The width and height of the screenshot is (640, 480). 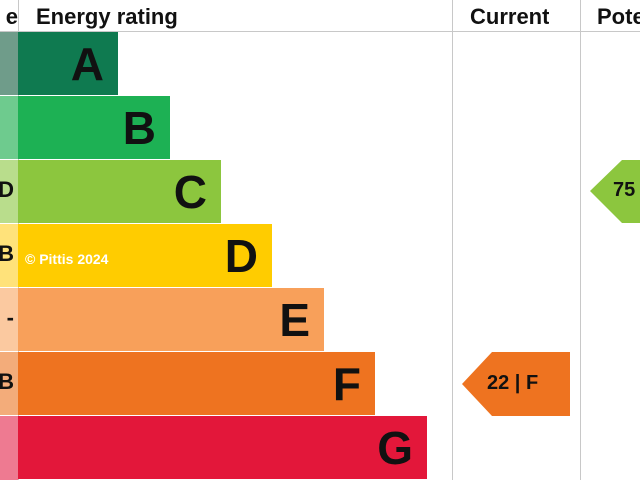 What do you see at coordinates (320, 31) in the screenshot?
I see `header-divider` at bounding box center [320, 31].